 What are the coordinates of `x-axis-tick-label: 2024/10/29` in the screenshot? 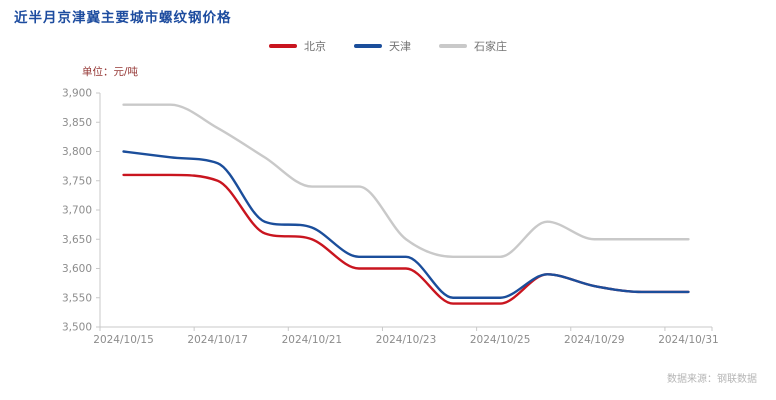 It's located at (594, 340).